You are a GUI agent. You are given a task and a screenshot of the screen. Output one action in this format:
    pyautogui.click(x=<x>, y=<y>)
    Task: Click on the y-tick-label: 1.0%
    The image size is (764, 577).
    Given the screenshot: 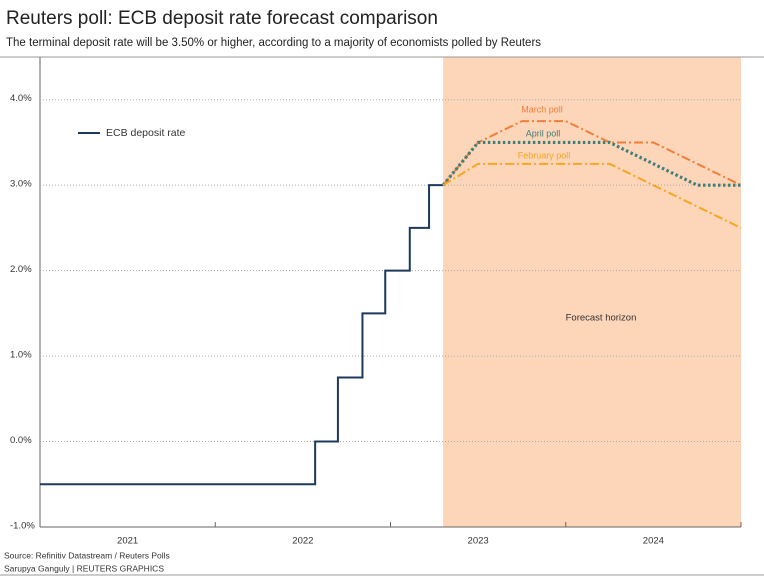 What is the action you would take?
    pyautogui.click(x=21, y=355)
    